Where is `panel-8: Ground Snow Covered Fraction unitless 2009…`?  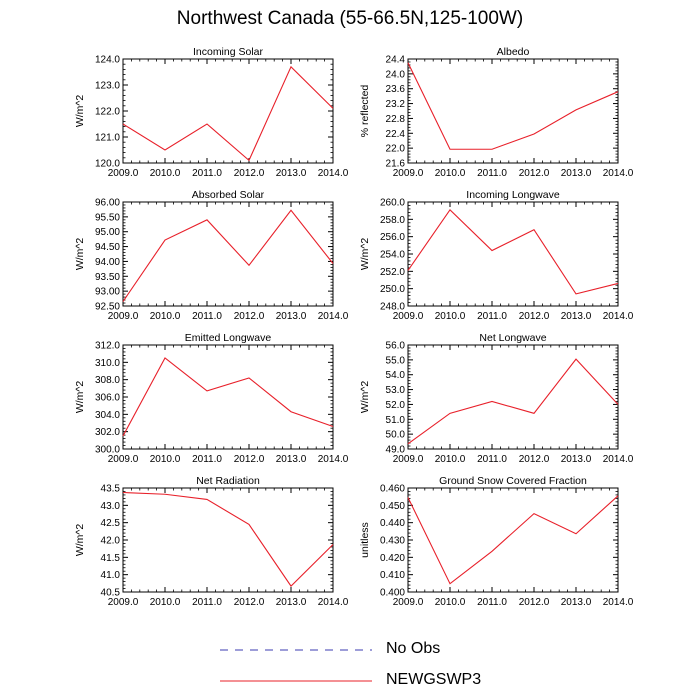 panel-8: Ground Snow Covered Fraction unitless 2009… is located at coordinates (496, 541).